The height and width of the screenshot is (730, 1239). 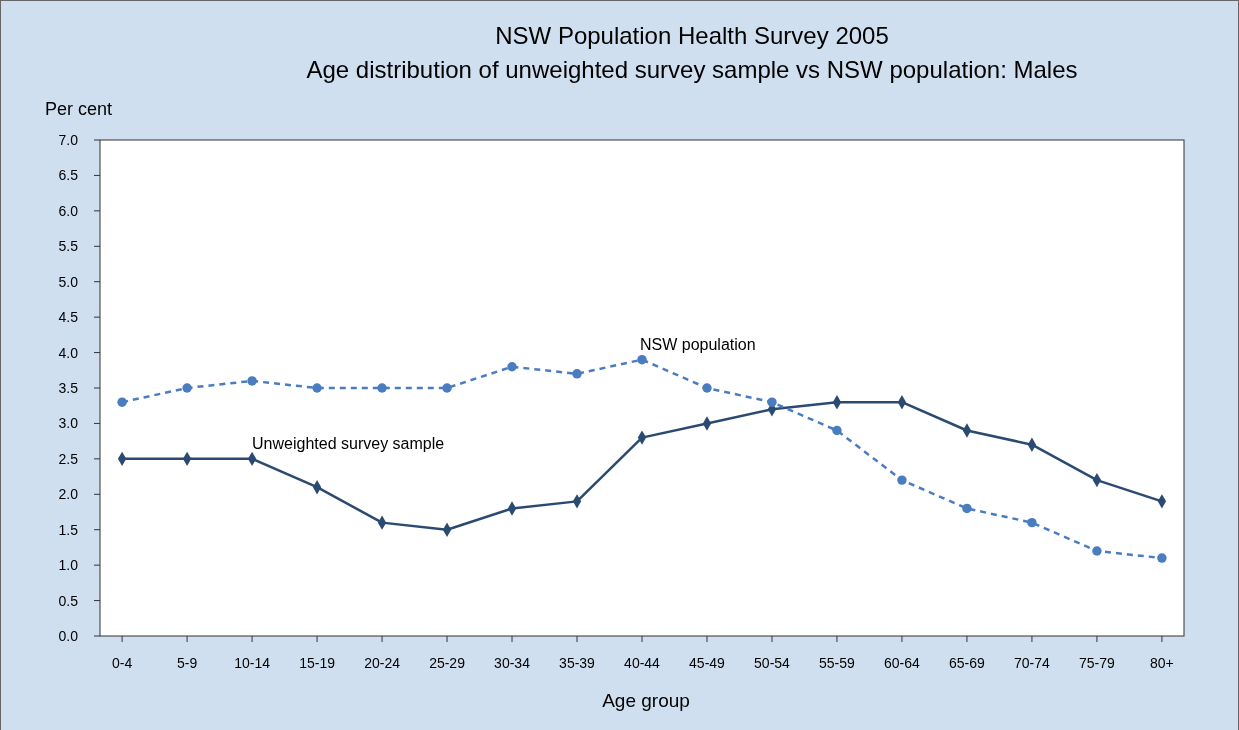 What do you see at coordinates (68, 388) in the screenshot?
I see `y-tick-label: 3.5` at bounding box center [68, 388].